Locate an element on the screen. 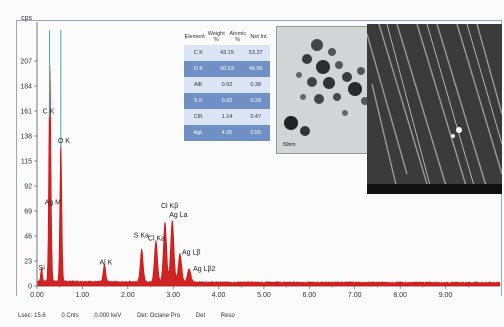 This screenshot has height=327, width=504. peak-label: Cl Ka is located at coordinates (156, 239).